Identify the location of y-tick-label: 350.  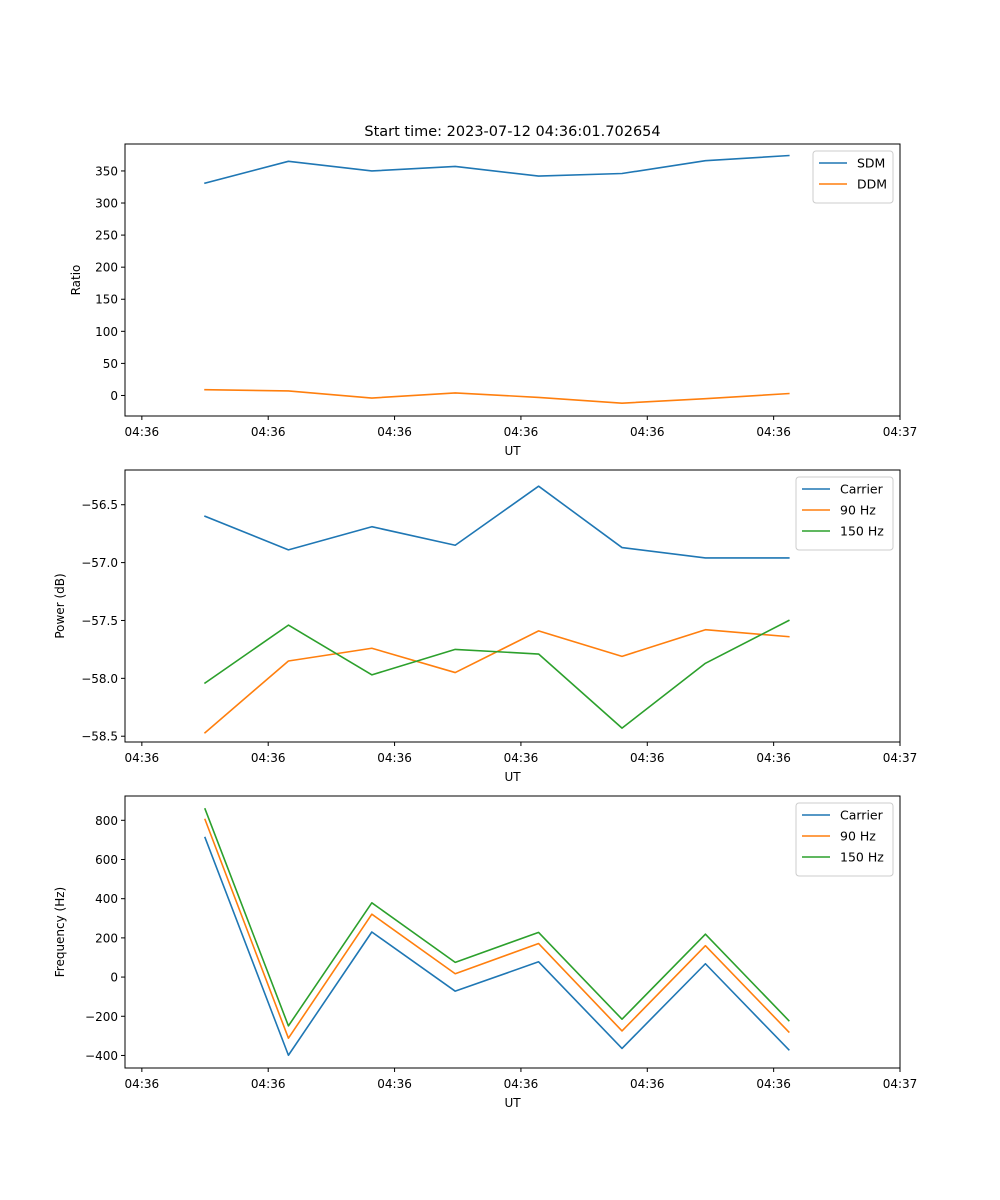
(106, 171).